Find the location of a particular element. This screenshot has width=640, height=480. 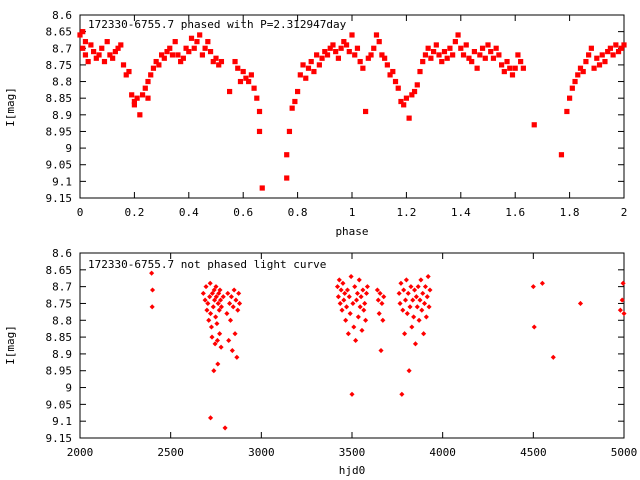

y-tick-label: 8.75 is located at coordinates (59, 65).